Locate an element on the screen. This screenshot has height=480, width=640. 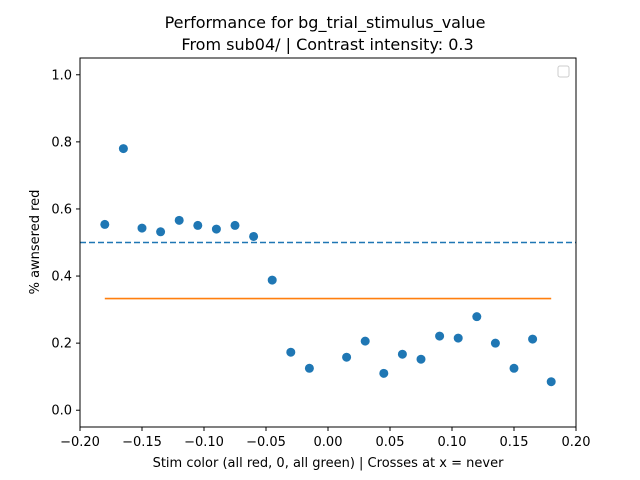
x-tick-label: 0.20 is located at coordinates (576, 442).